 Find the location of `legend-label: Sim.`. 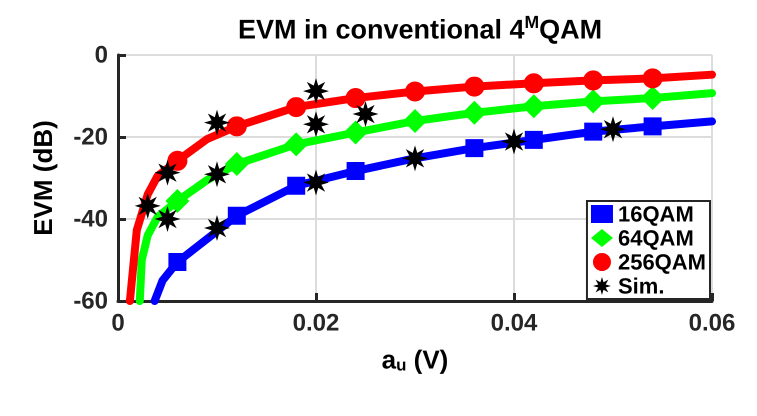

legend-label: Sim. is located at coordinates (641, 286).